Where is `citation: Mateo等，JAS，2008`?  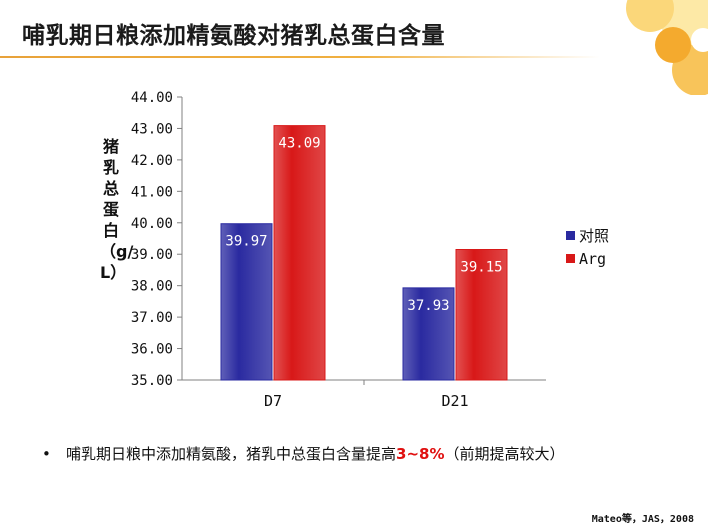 citation: Mateo等，JAS，2008 is located at coordinates (642, 519).